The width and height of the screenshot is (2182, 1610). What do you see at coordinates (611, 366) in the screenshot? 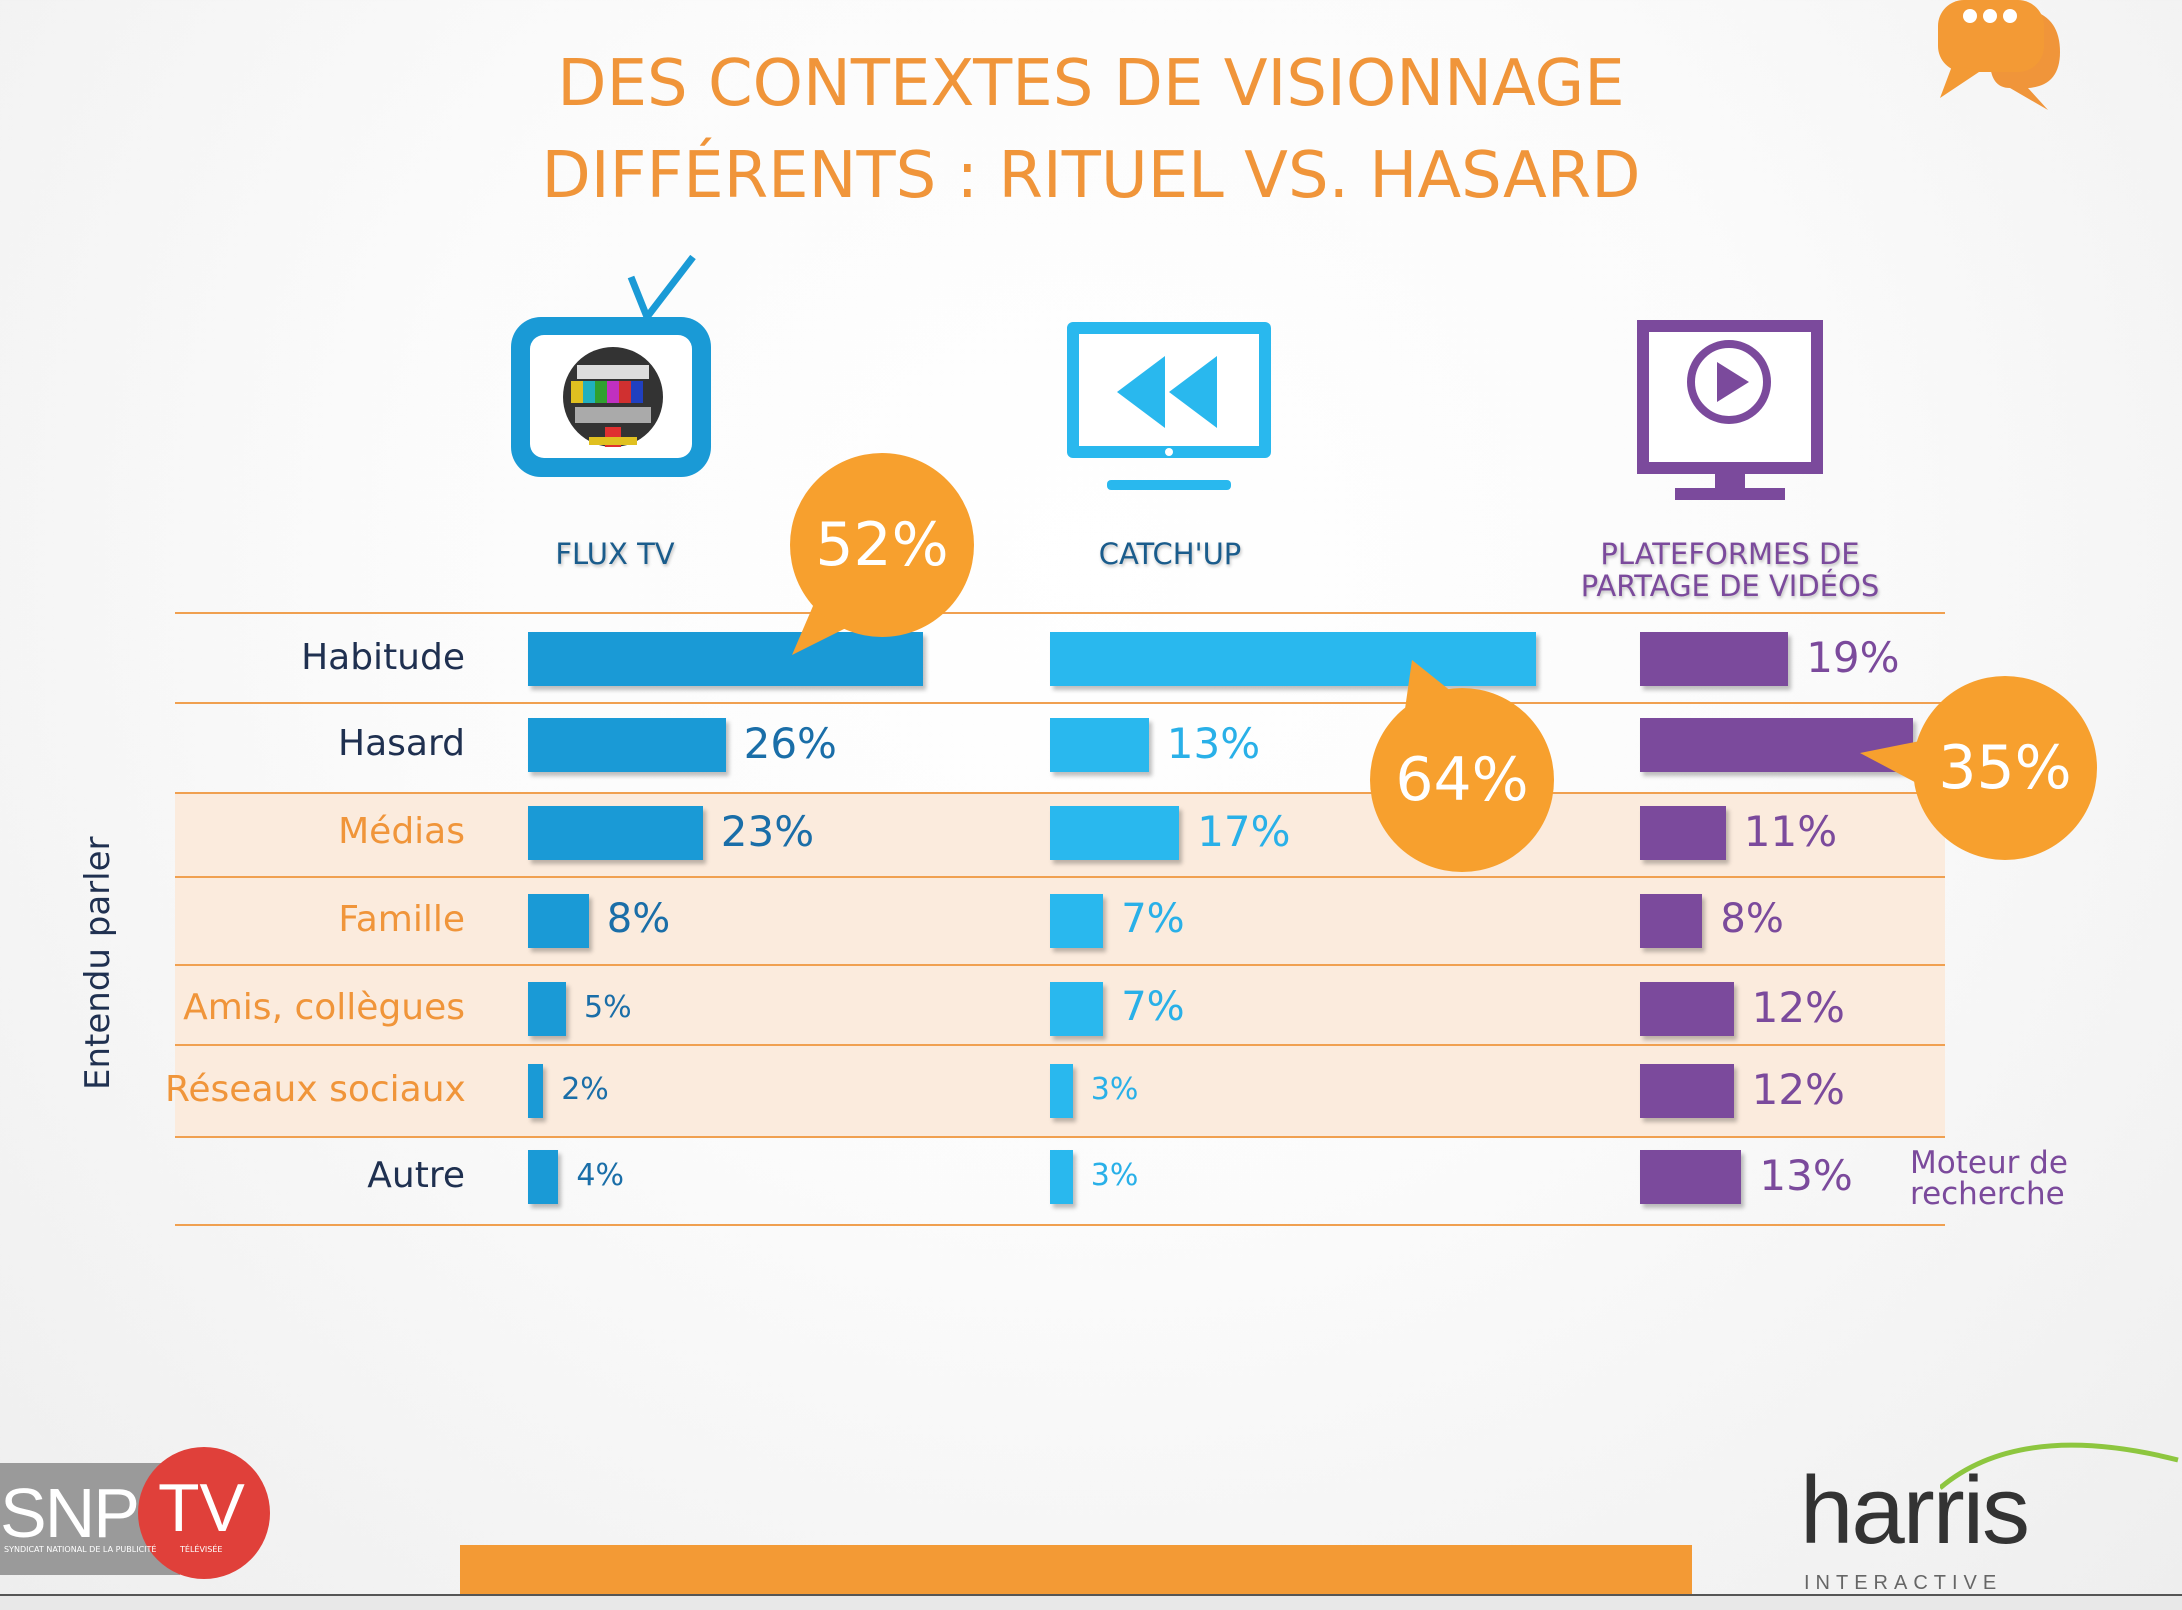
I see `tv-icon` at bounding box center [611, 366].